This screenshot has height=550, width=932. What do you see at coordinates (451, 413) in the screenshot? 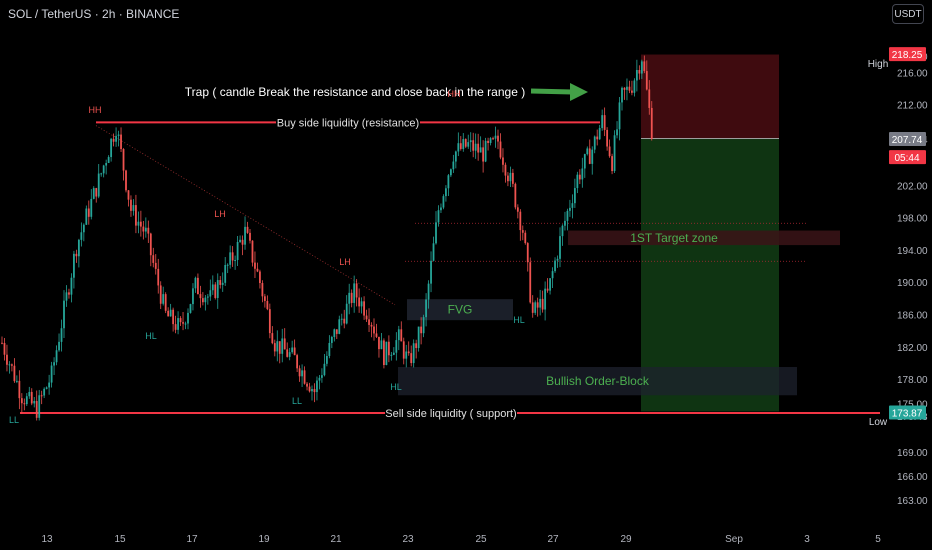
I see `support-label-bg` at bounding box center [451, 413].